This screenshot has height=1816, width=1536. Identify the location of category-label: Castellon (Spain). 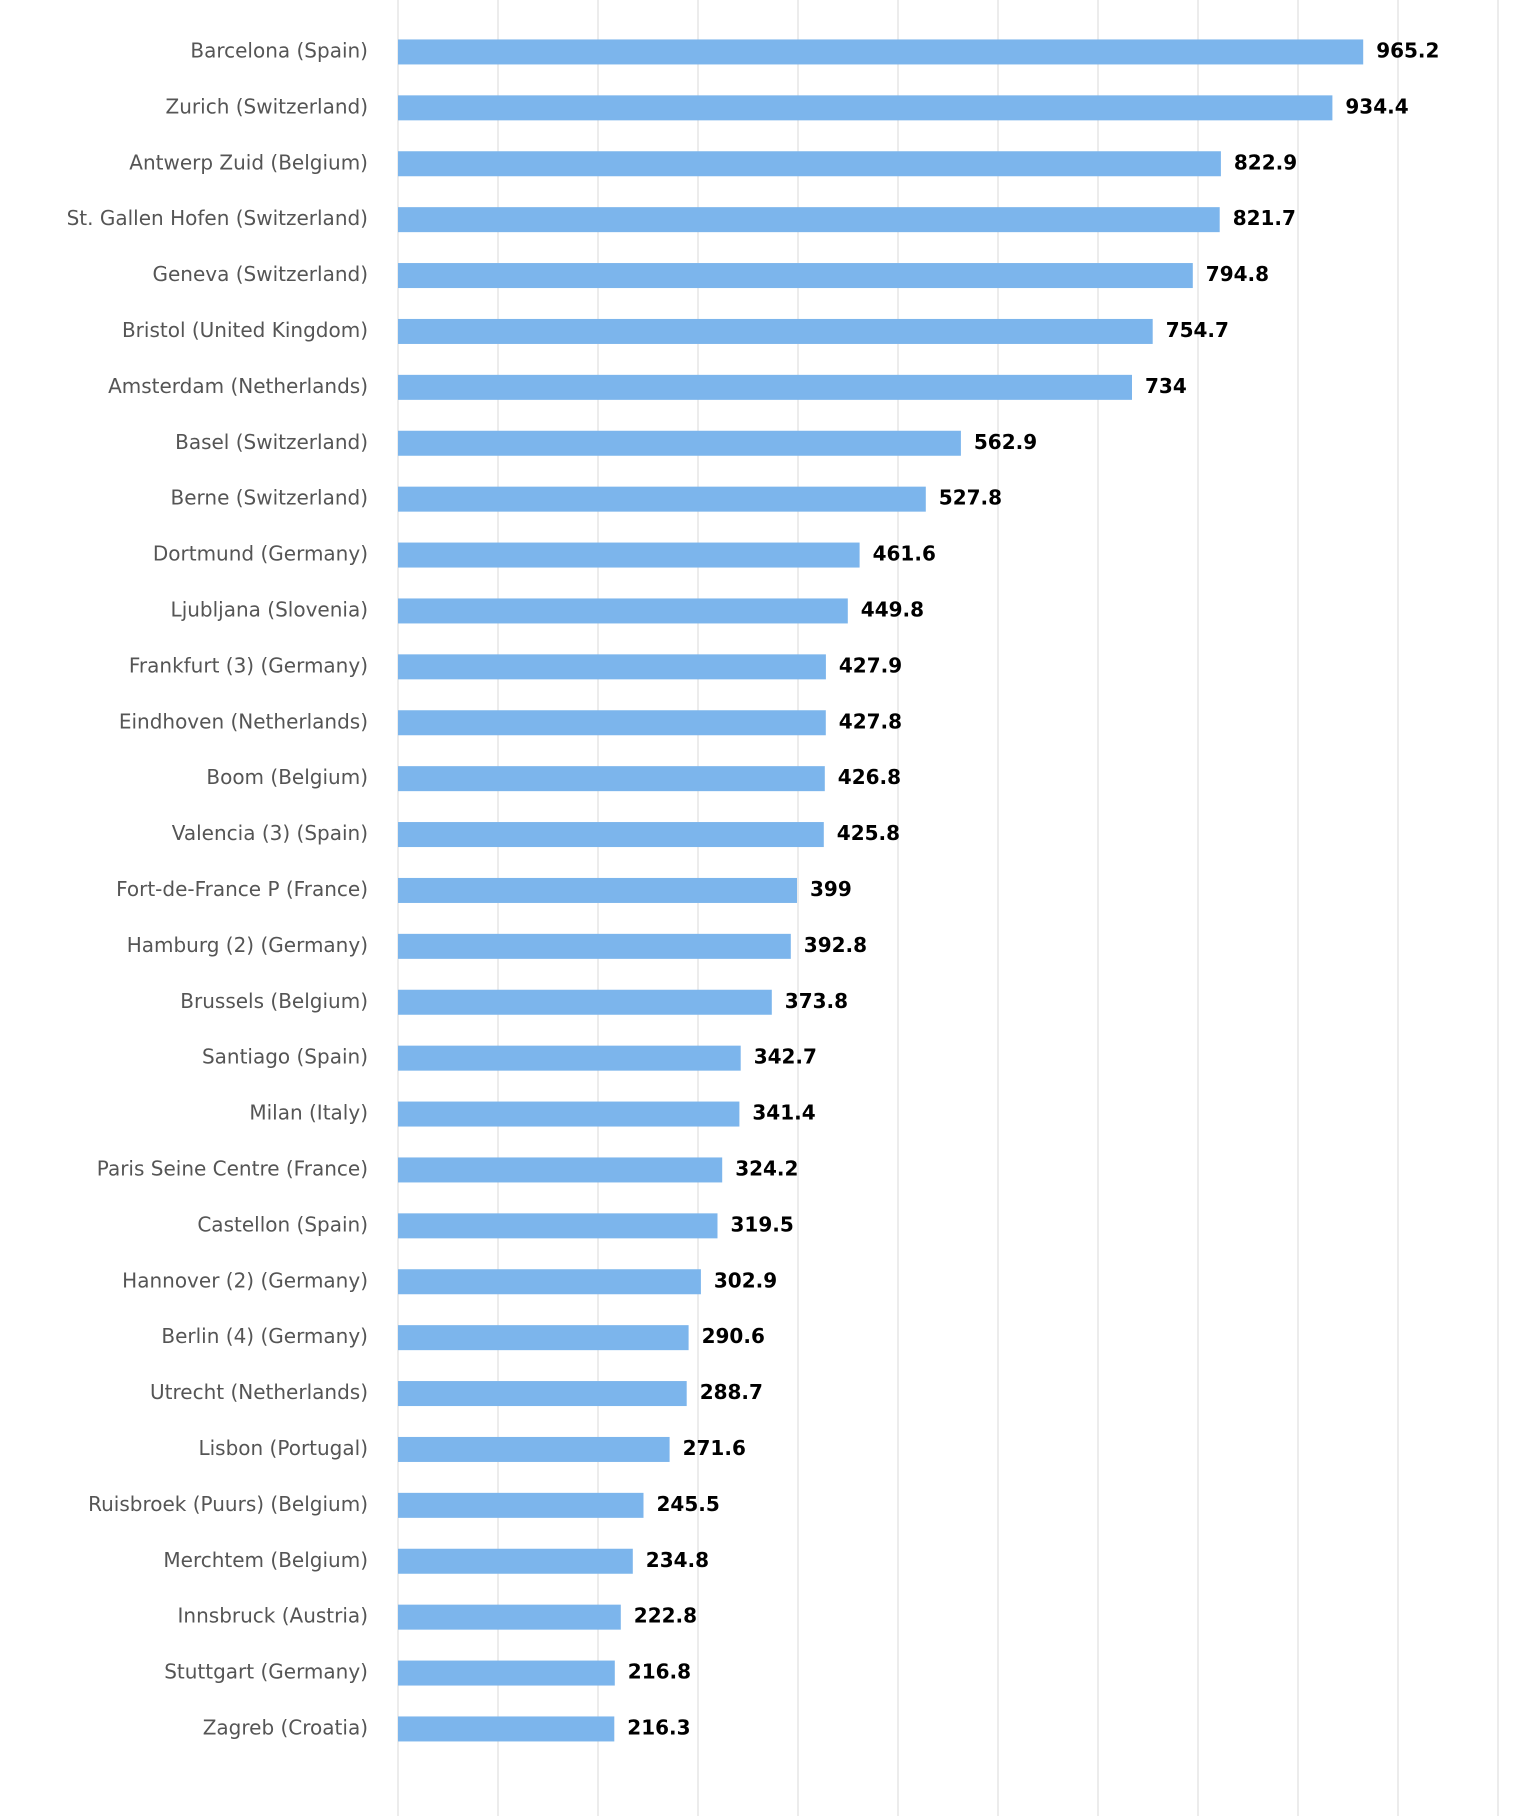
(282, 1224).